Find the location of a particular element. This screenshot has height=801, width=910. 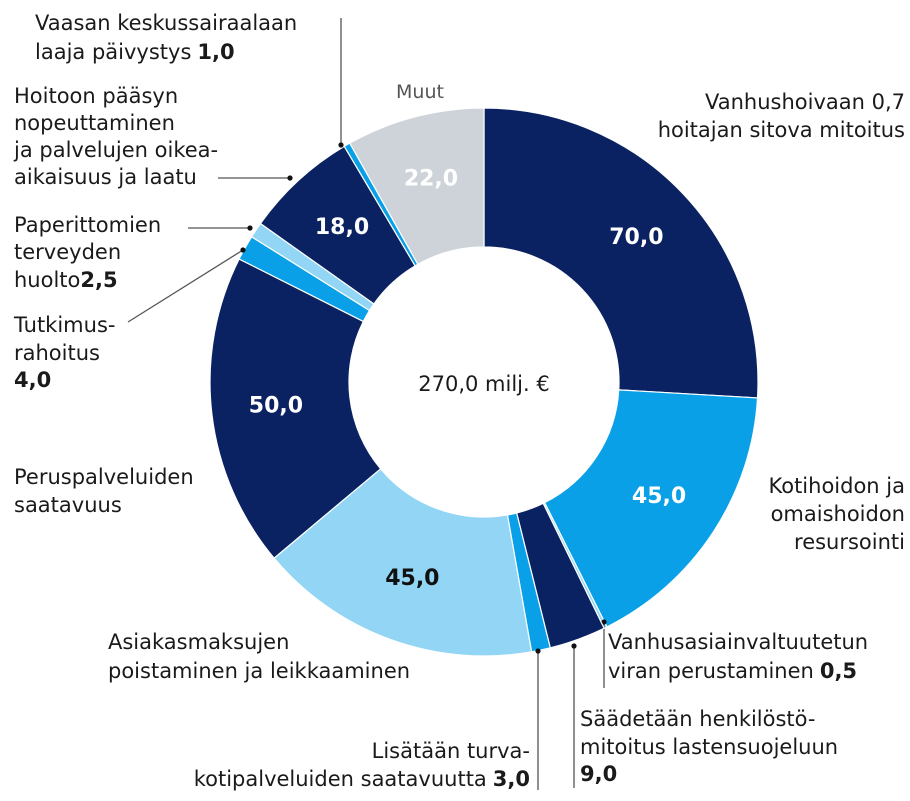

segment-label-line: terveyden is located at coordinates (67, 252).